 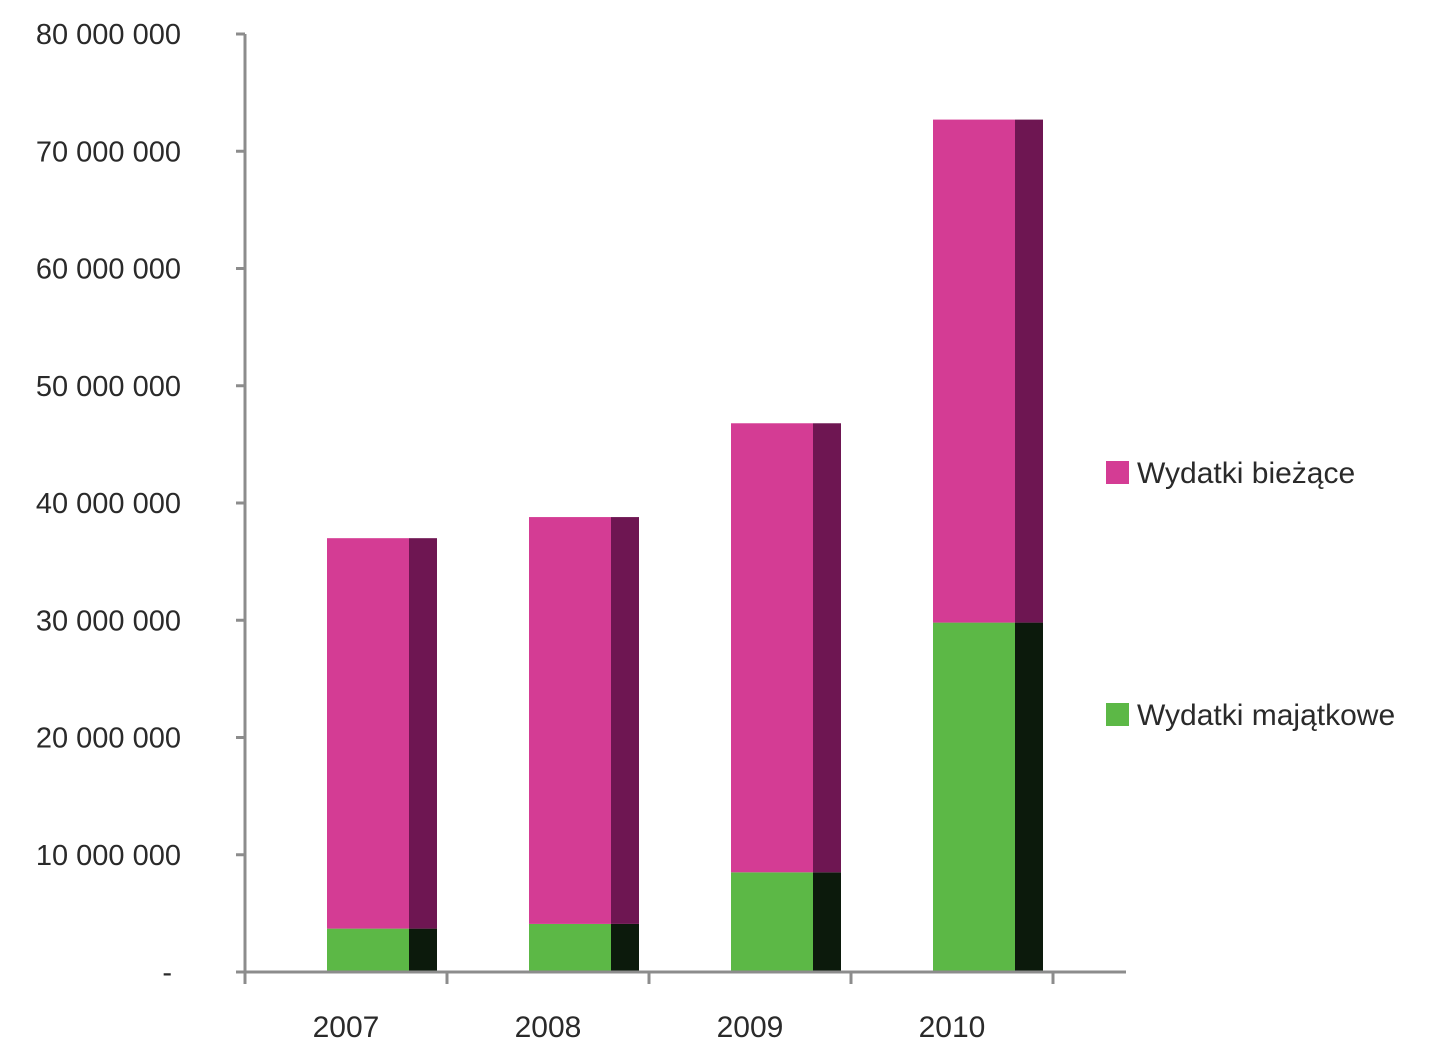 What do you see at coordinates (108, 856) in the screenshot?
I see `y-tick-label: 10 000 000` at bounding box center [108, 856].